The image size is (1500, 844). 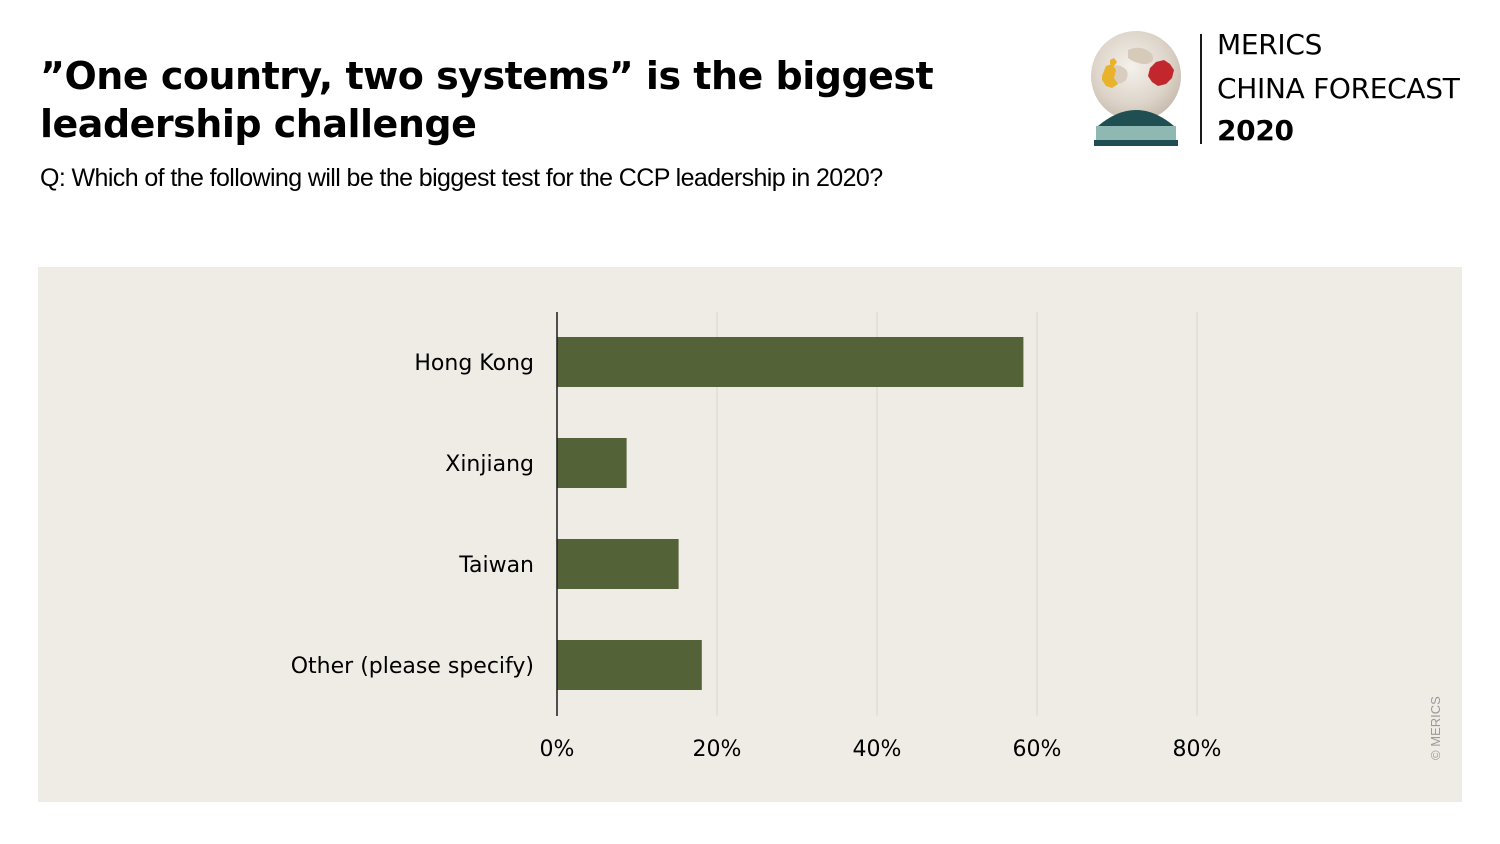 What do you see at coordinates (412, 666) in the screenshot?
I see `category-label: Other (please specify)` at bounding box center [412, 666].